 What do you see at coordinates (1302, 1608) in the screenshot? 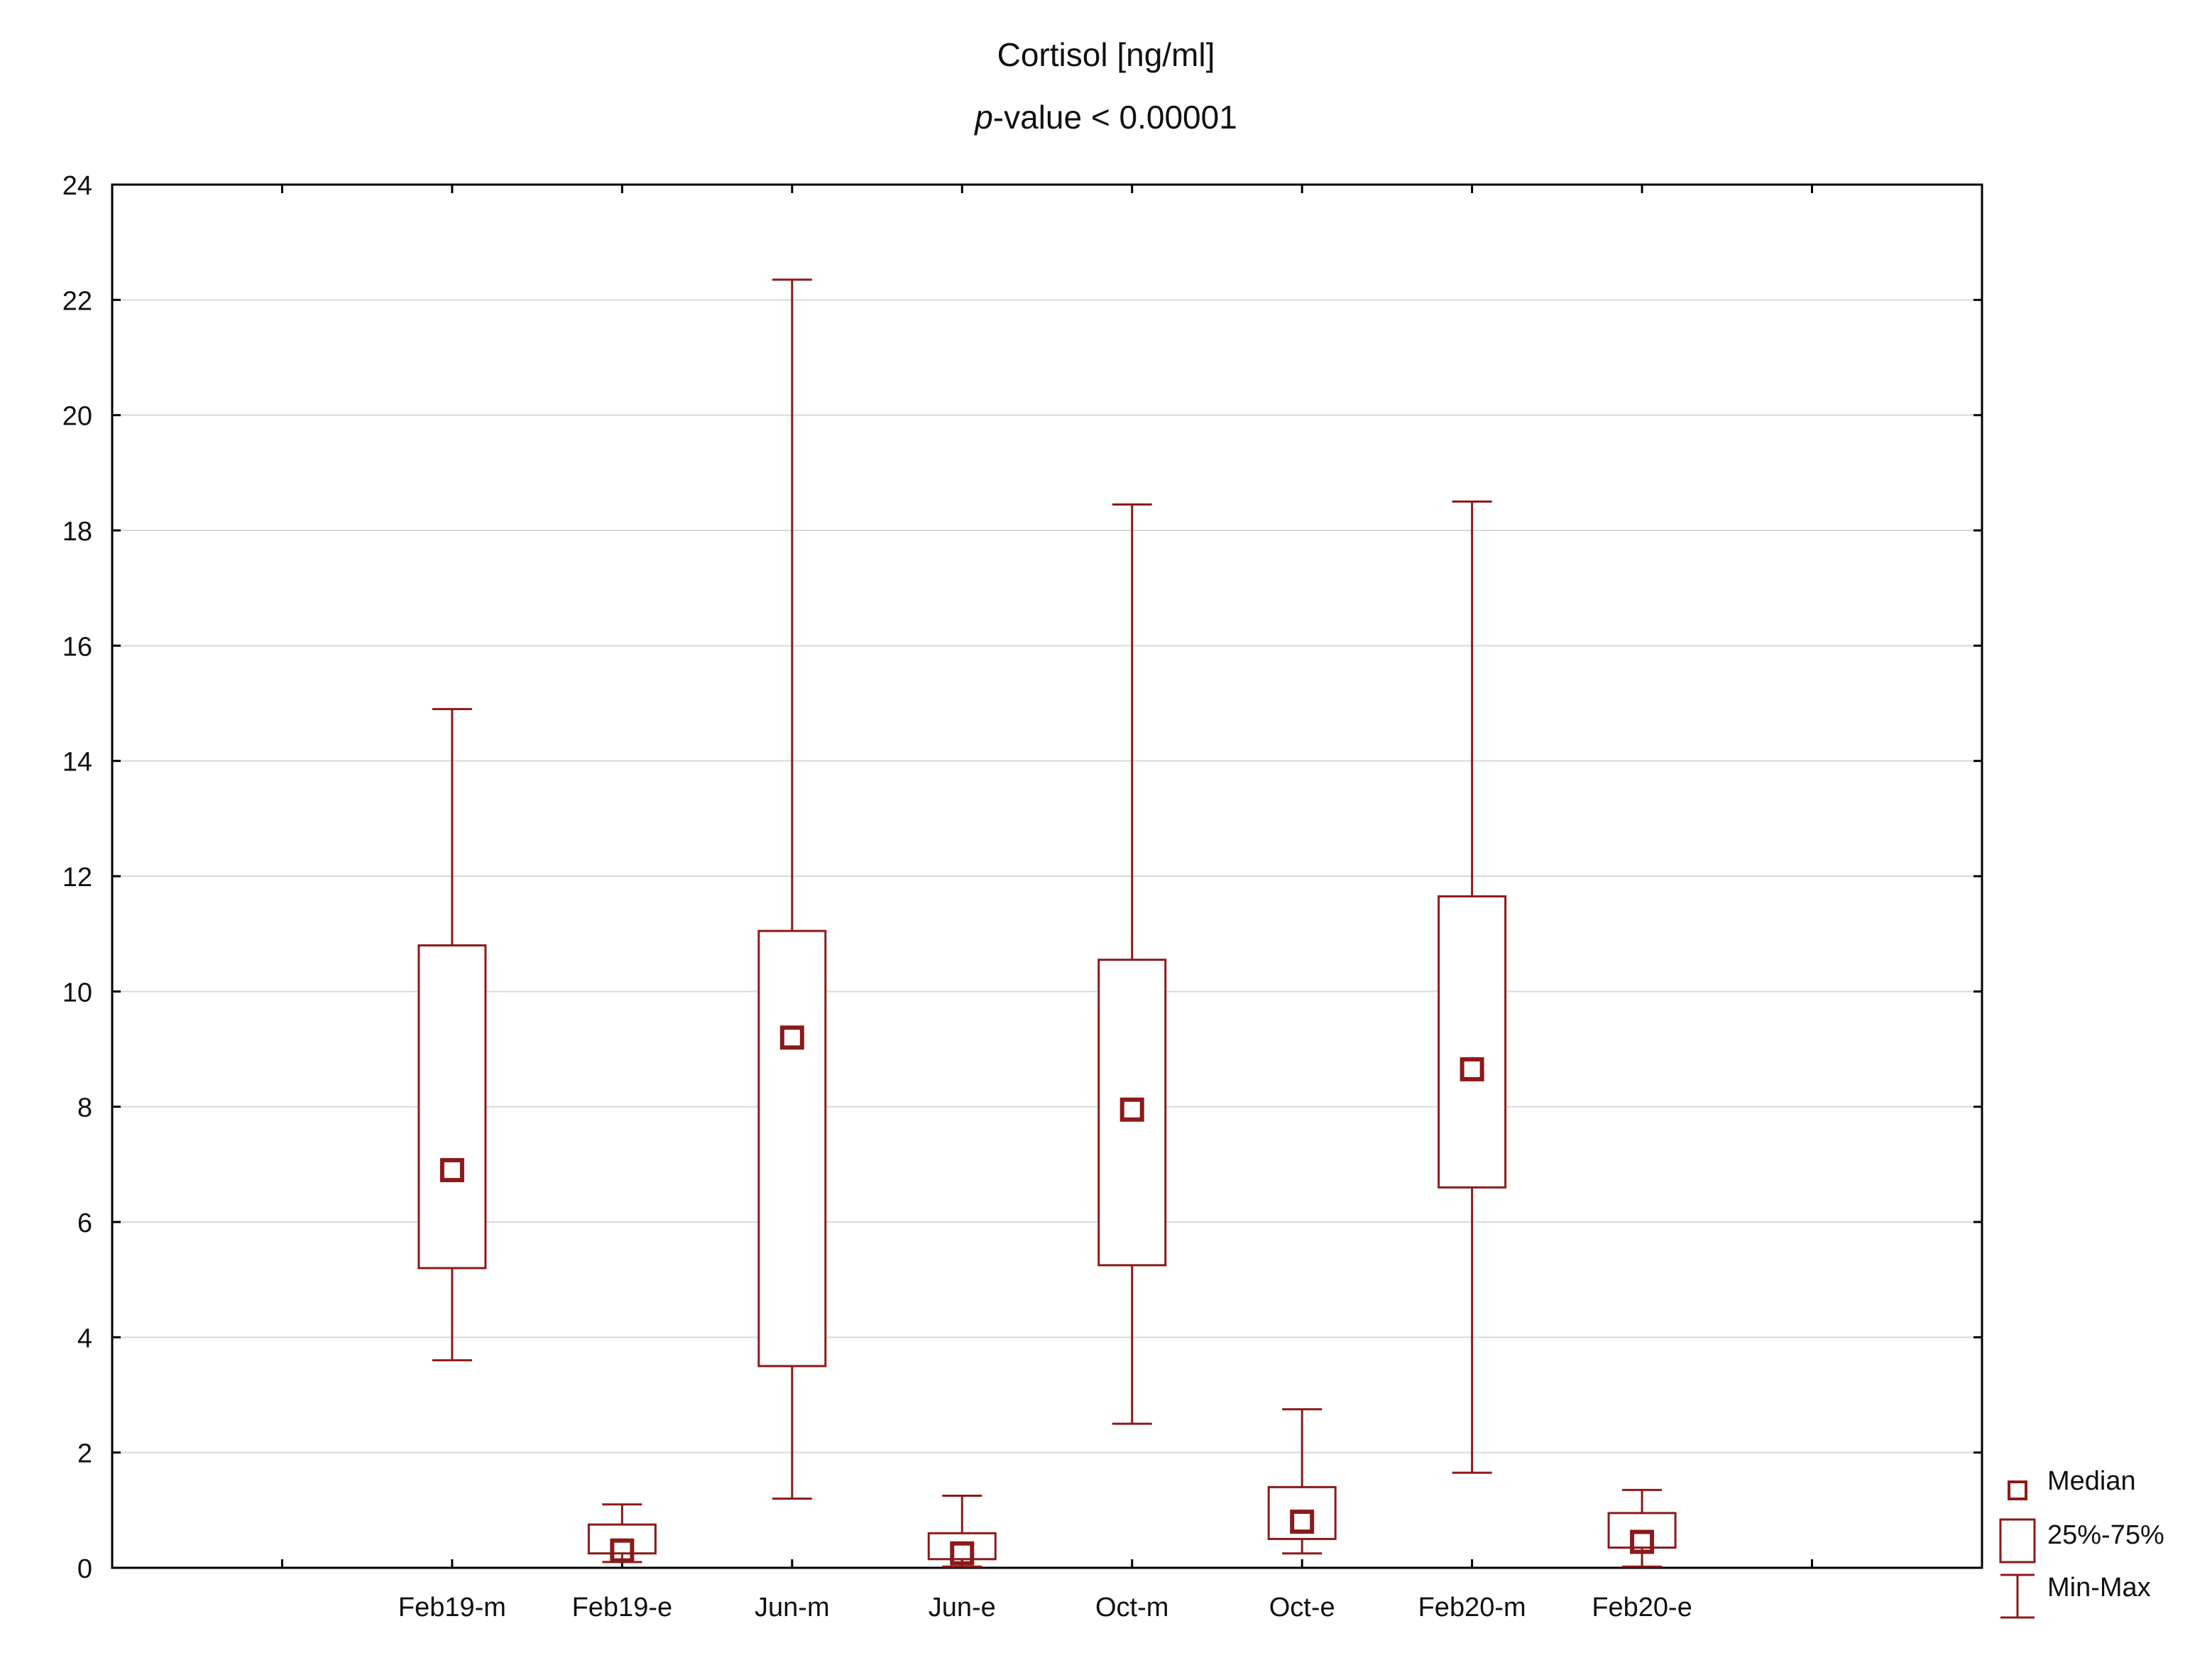
I see `x-tick-label: Oct-e` at bounding box center [1302, 1608].